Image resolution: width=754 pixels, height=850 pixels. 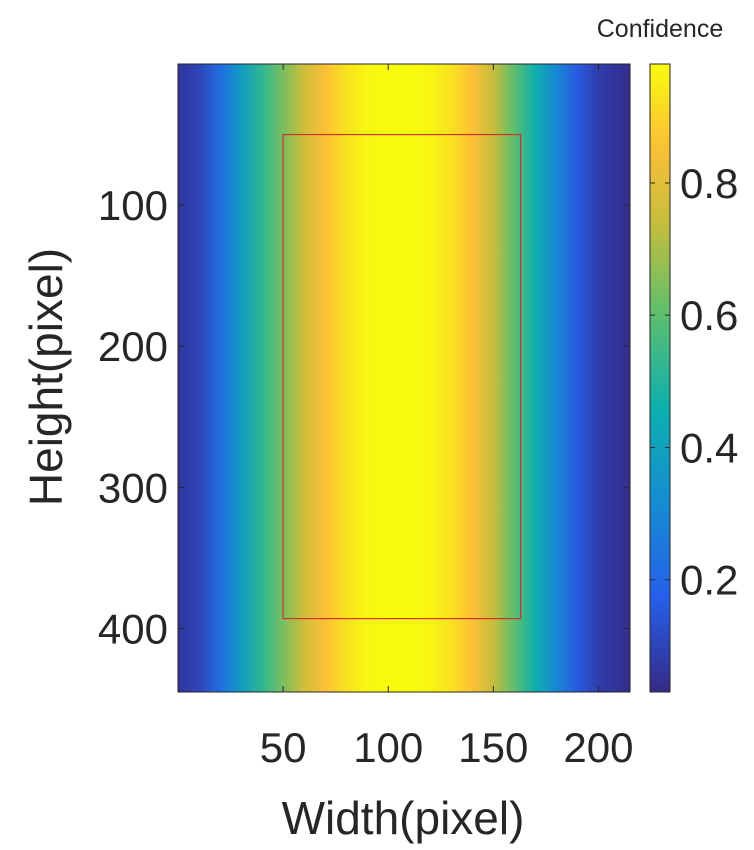 I want to click on colorbar-ticks: 0.2 0.4 0.6 0.8, so click(x=694, y=382).